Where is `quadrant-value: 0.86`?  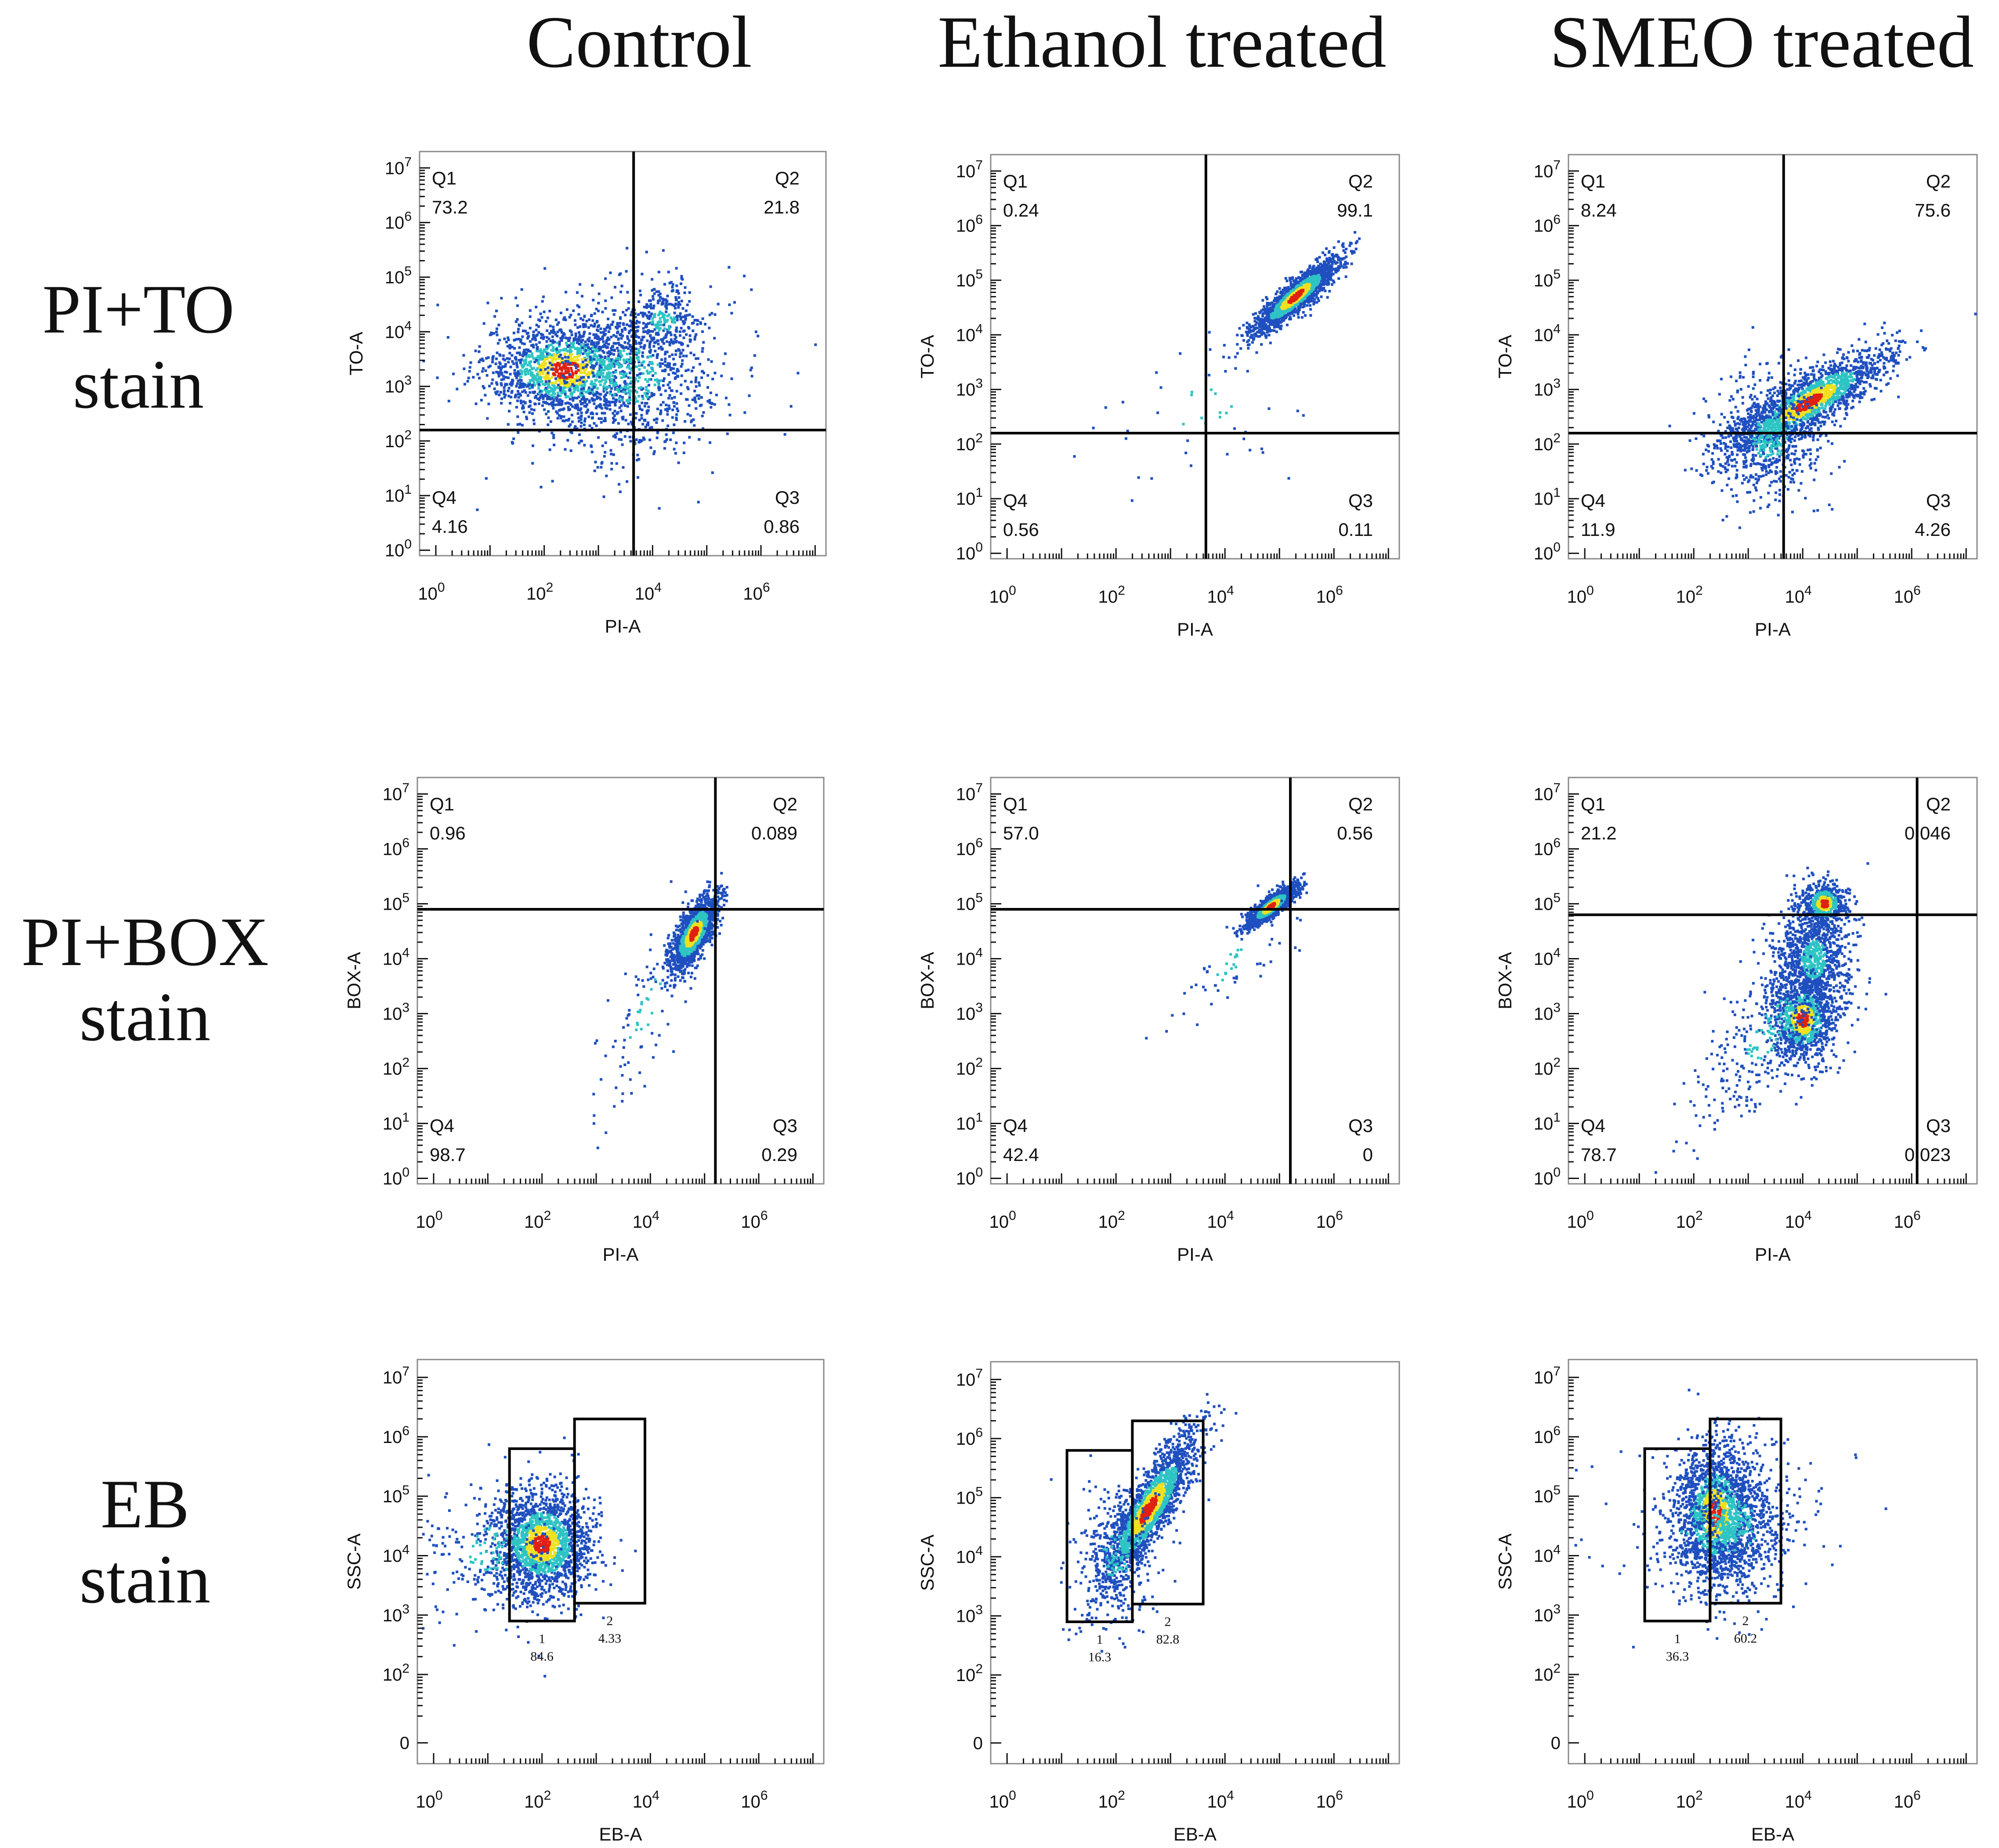
quadrant-value: 0.86 is located at coordinates (782, 526).